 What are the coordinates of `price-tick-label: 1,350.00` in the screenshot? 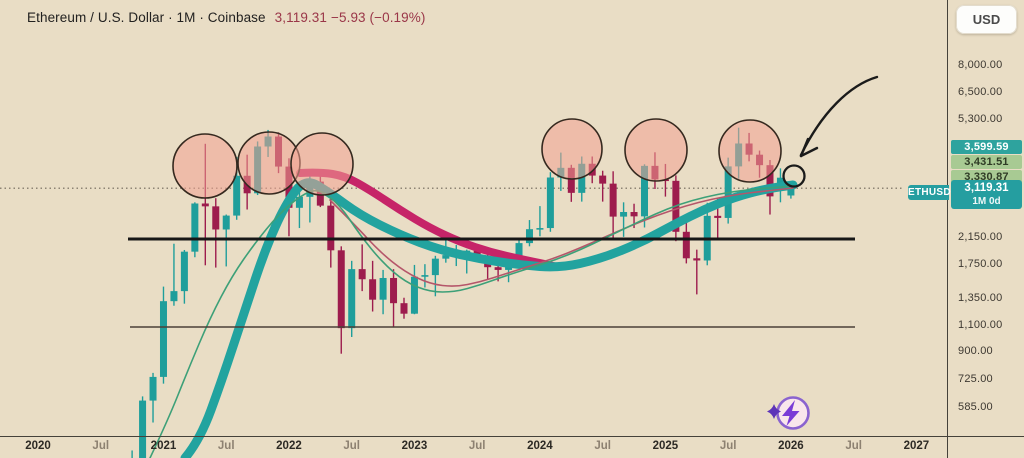 It's located at (980, 297).